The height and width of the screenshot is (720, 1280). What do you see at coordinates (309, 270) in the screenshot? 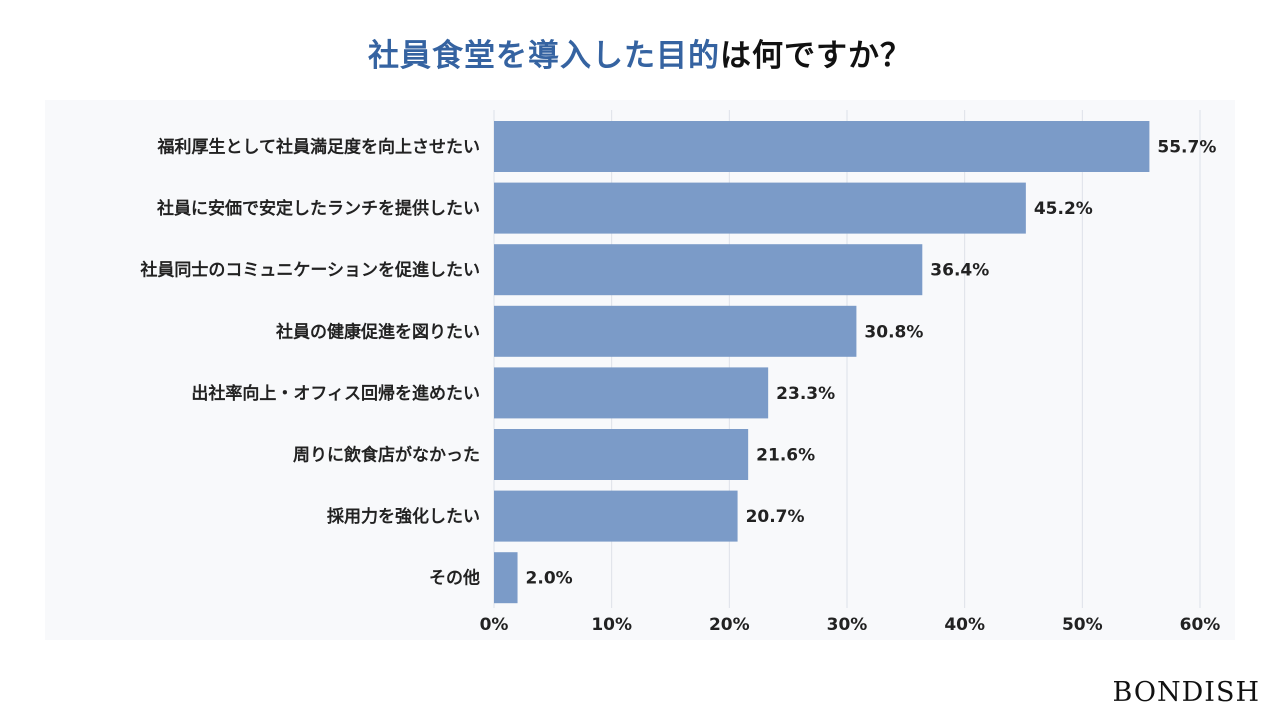
I see `category-label: 社員同士のコミュニケーションを促進したい` at bounding box center [309, 270].